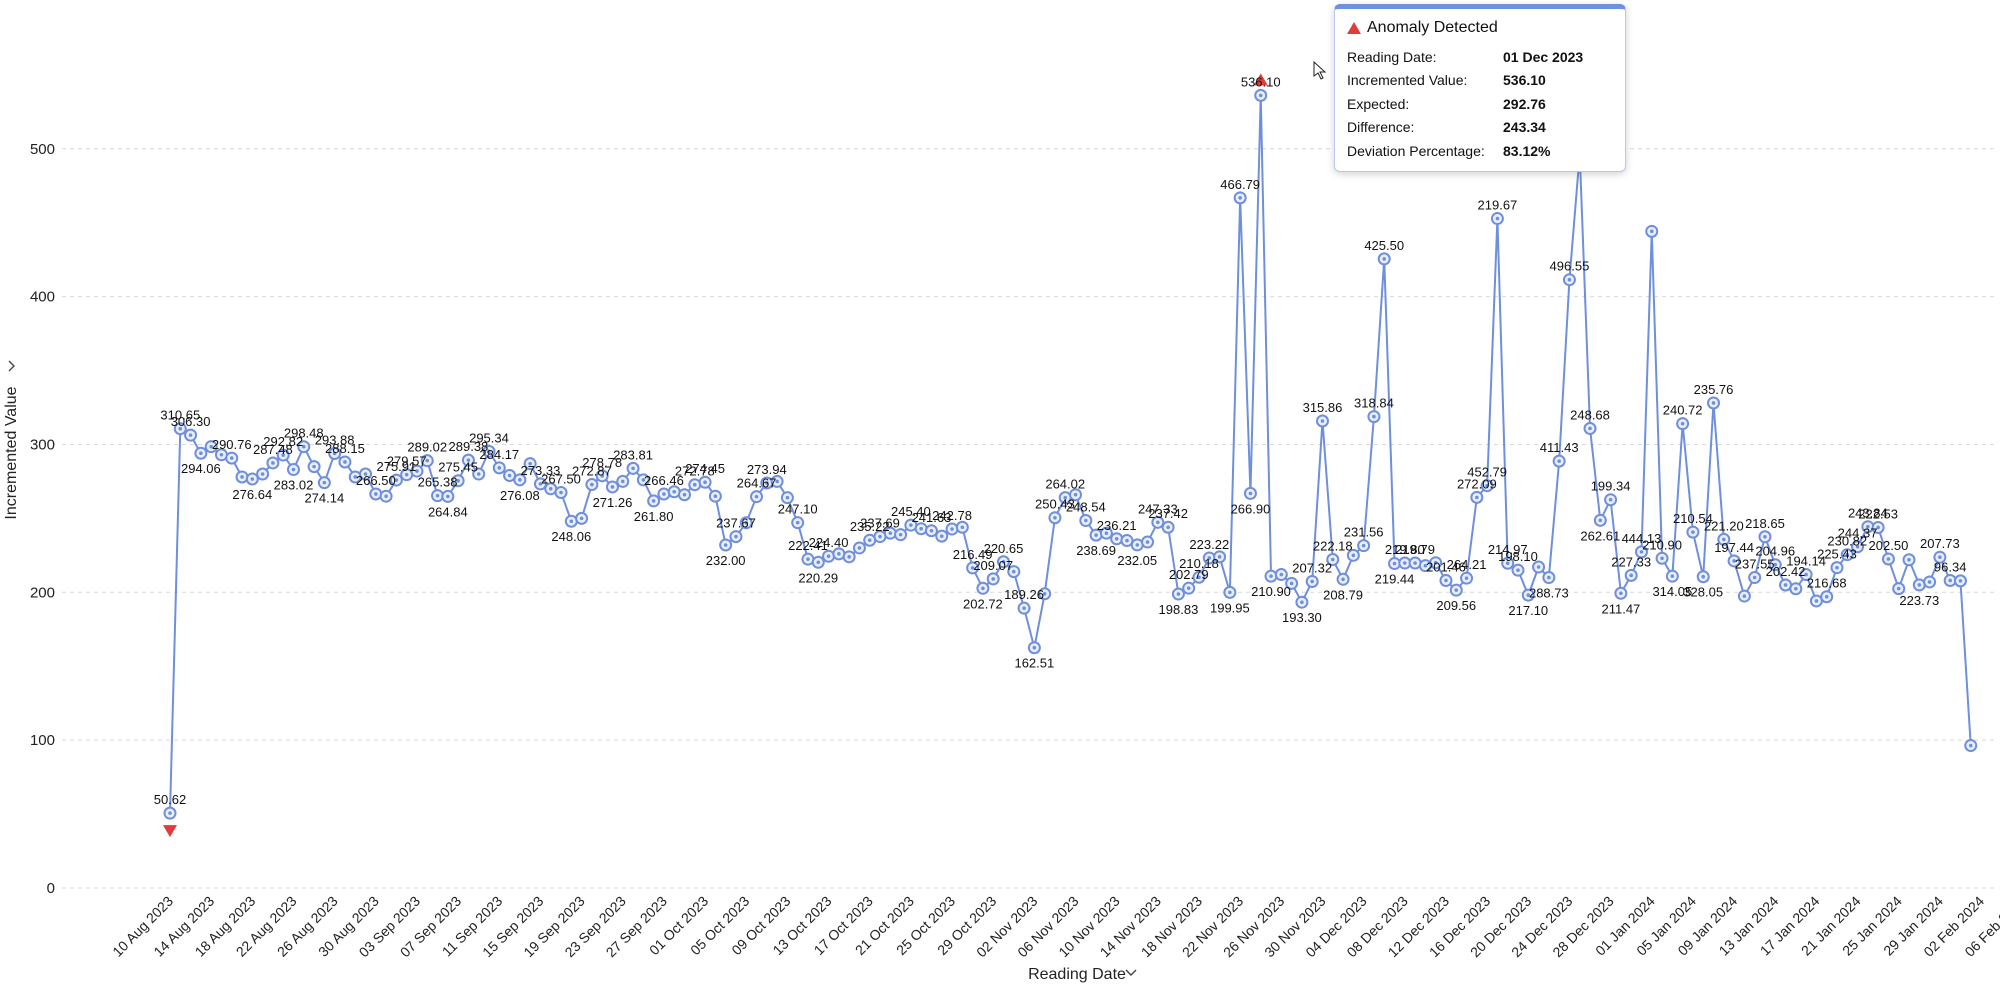  Describe the element at coordinates (170, 831) in the screenshot. I see `anomaly-triangle-down-icon` at that location.